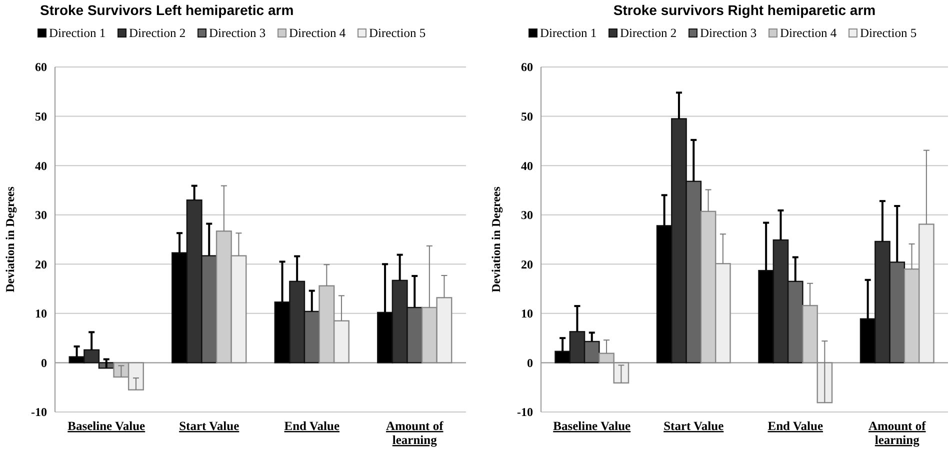  What do you see at coordinates (744, 10) in the screenshot?
I see `chart-title: Stroke survivors Right hemiparetic arm` at bounding box center [744, 10].